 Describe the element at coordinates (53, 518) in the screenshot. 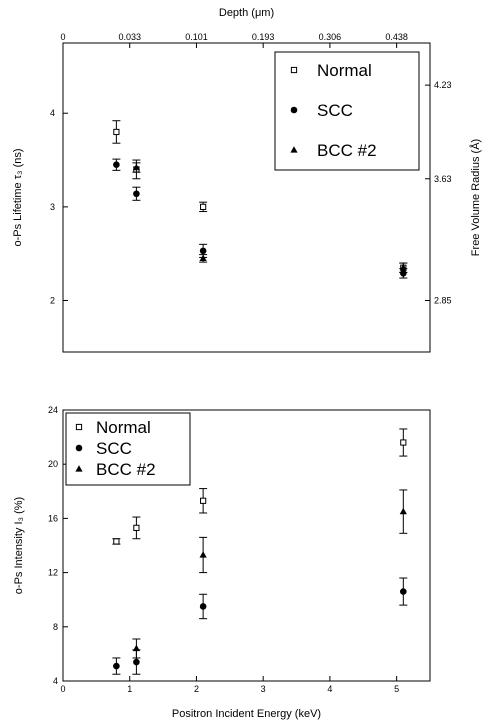

I see `intensity-tick-label: 16` at that location.